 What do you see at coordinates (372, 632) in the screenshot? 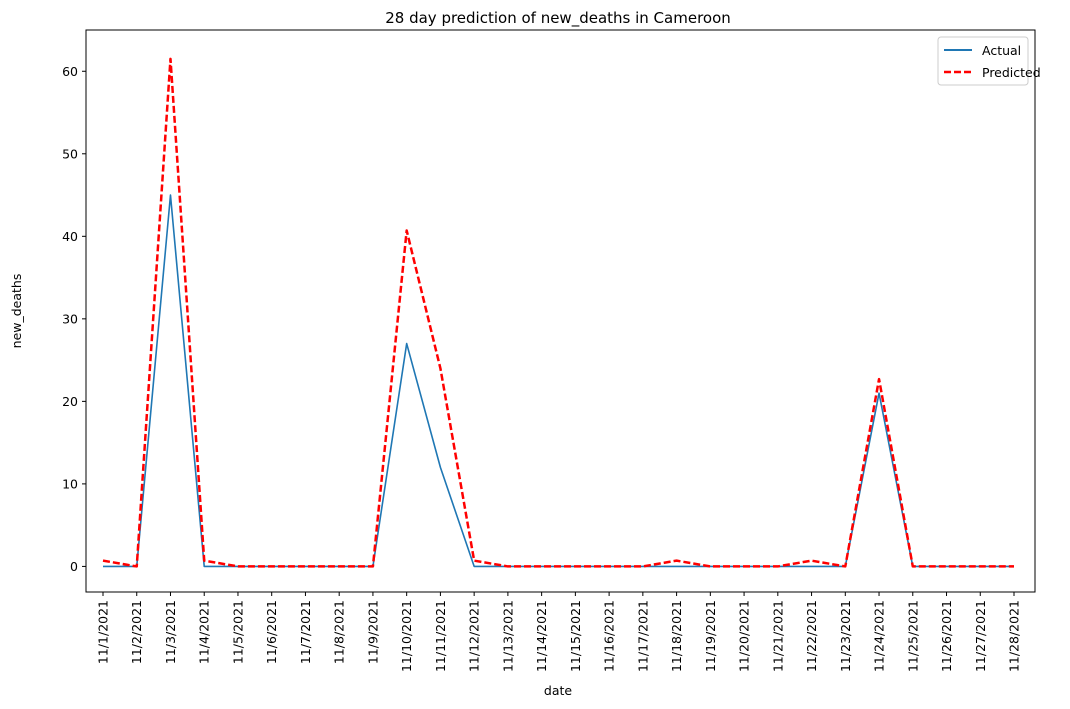
I see `x-tick-label: 11/9/2021` at bounding box center [372, 632].